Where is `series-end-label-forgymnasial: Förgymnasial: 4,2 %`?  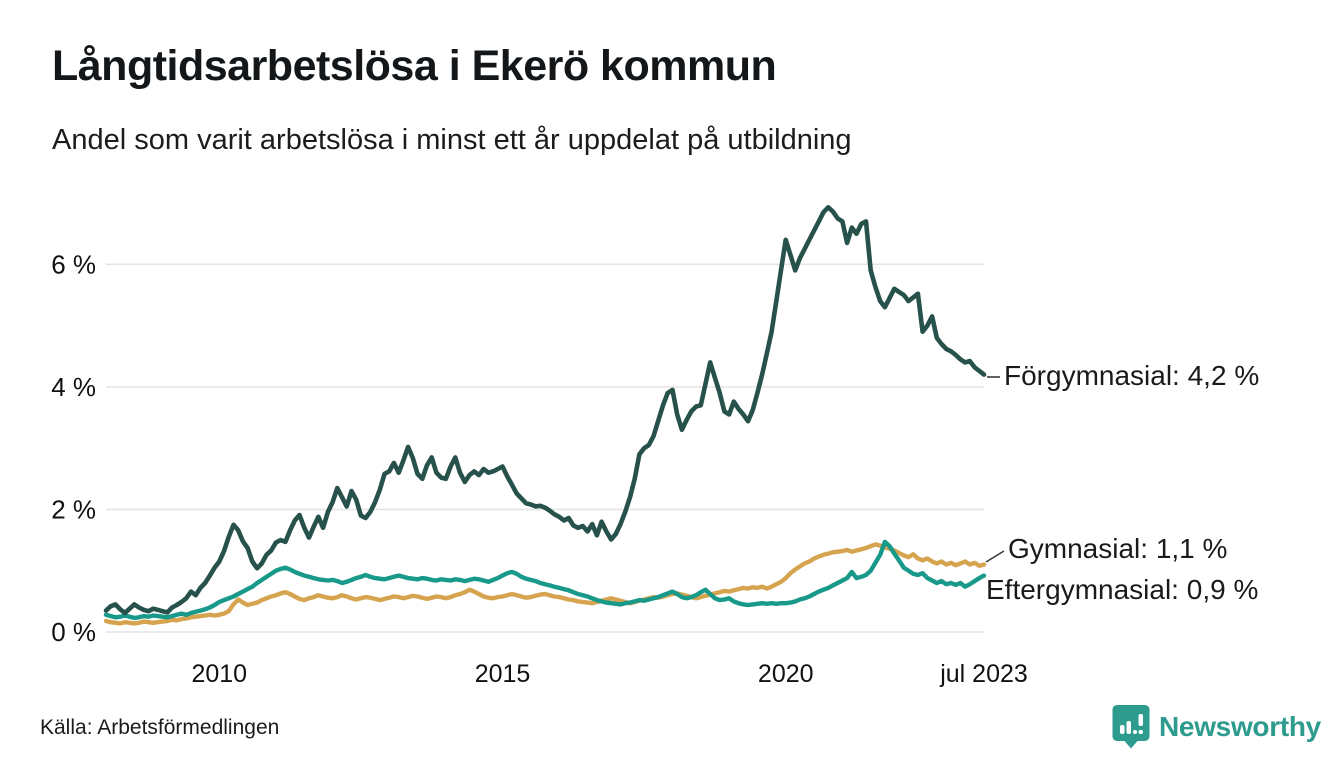 series-end-label-forgymnasial: Förgymnasial: 4,2 % is located at coordinates (1132, 375).